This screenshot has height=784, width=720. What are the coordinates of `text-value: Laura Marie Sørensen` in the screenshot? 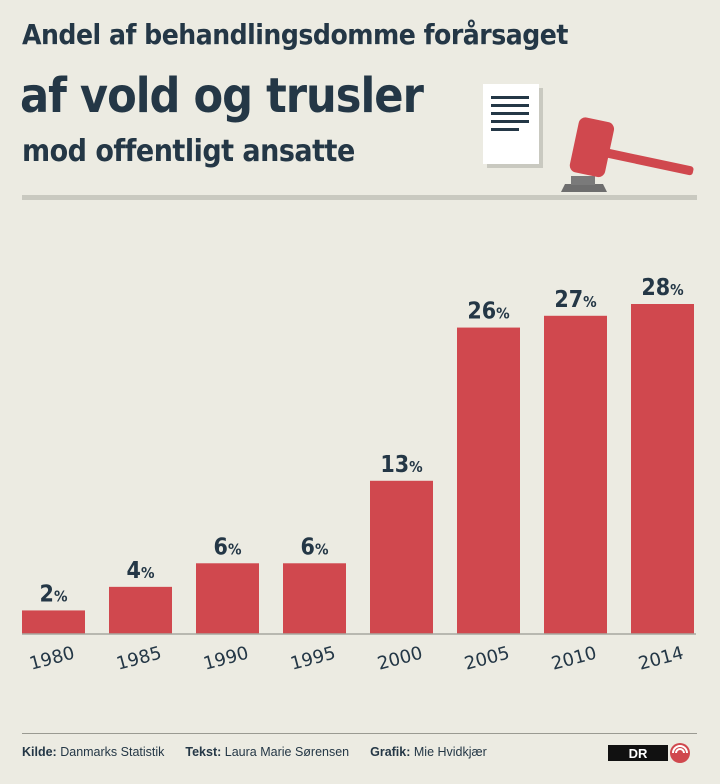 It's located at (287, 752).